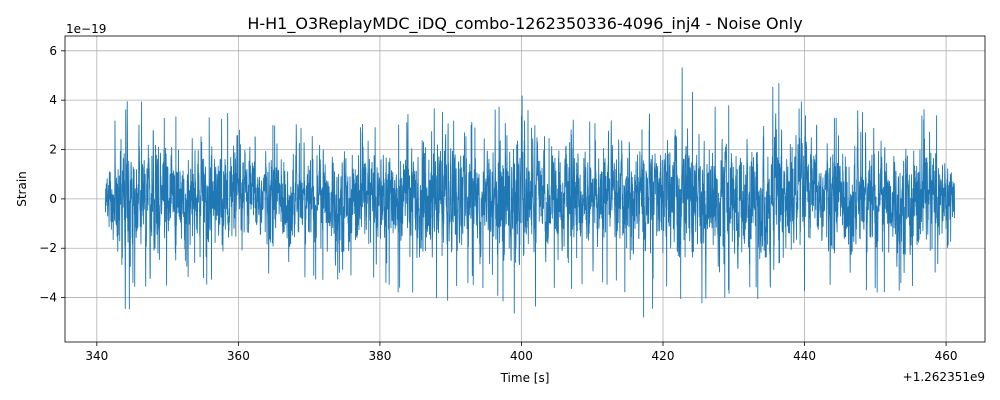  Describe the element at coordinates (238, 356) in the screenshot. I see `x-tick-label: 360` at that location.